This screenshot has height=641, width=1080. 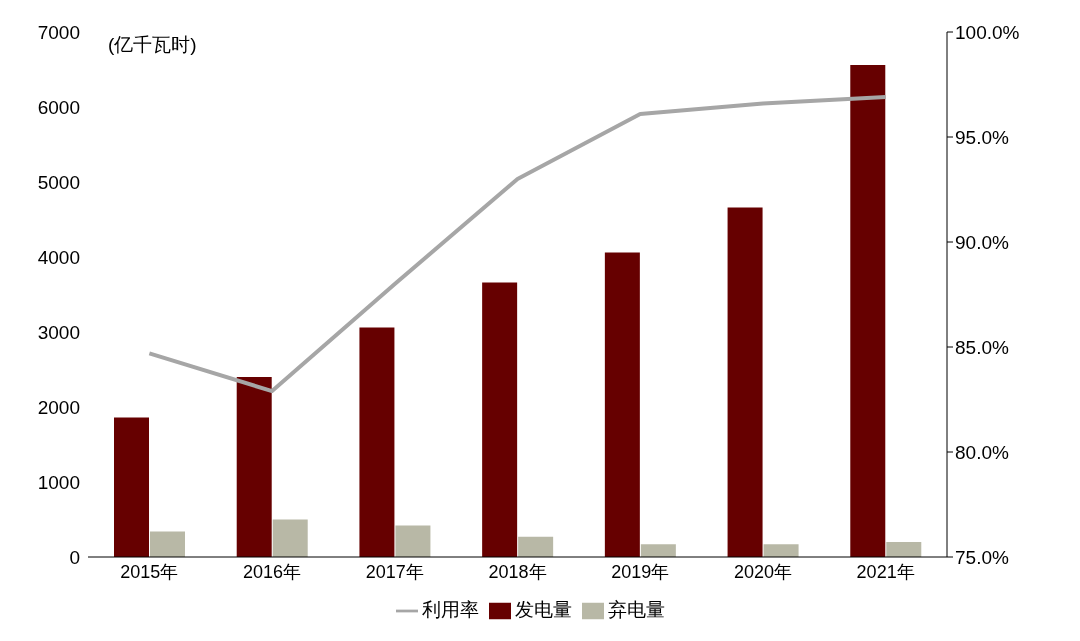 I want to click on y2-tick-label: 95.0%, so click(x=982, y=137).